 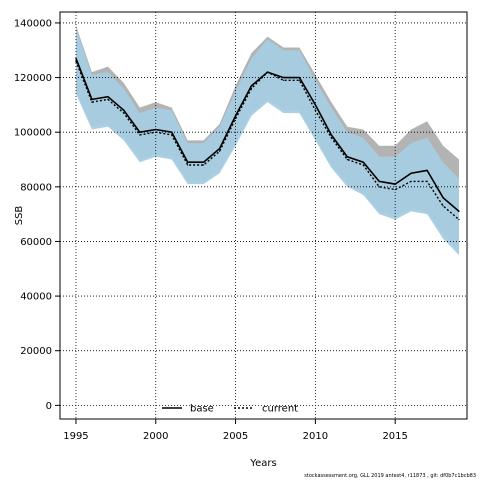 I want to click on y-tick-label-40000: 40000, so click(x=36, y=297).